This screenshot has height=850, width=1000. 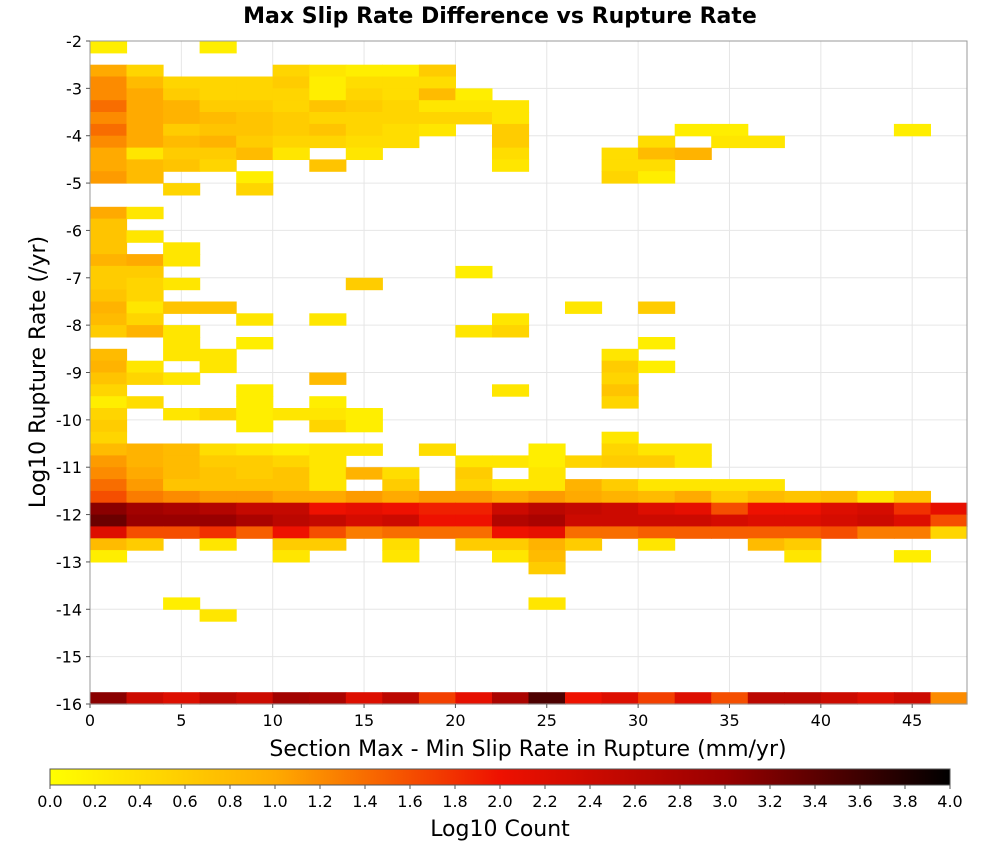 What do you see at coordinates (74, 373) in the screenshot?
I see `y-tick-label: -9` at bounding box center [74, 373].